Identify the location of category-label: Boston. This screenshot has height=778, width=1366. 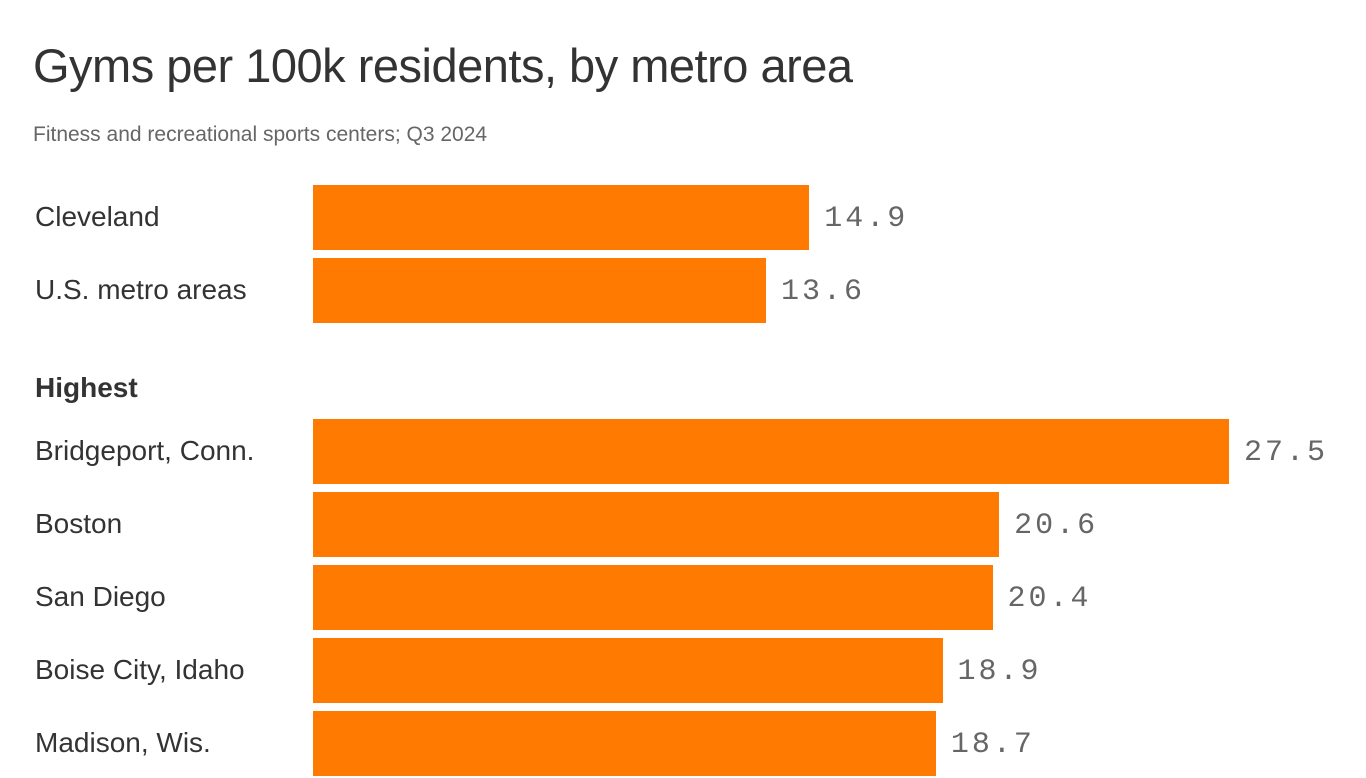
(79, 523).